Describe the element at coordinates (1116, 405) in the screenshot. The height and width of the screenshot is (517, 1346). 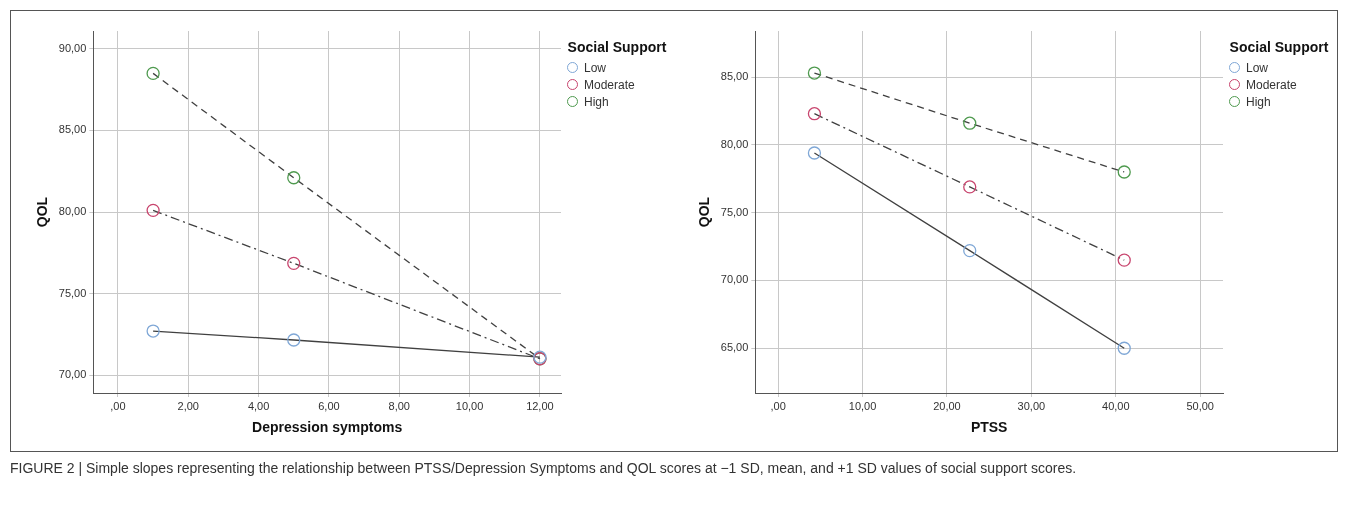
I see `x-tick-label: 40,00` at that location.